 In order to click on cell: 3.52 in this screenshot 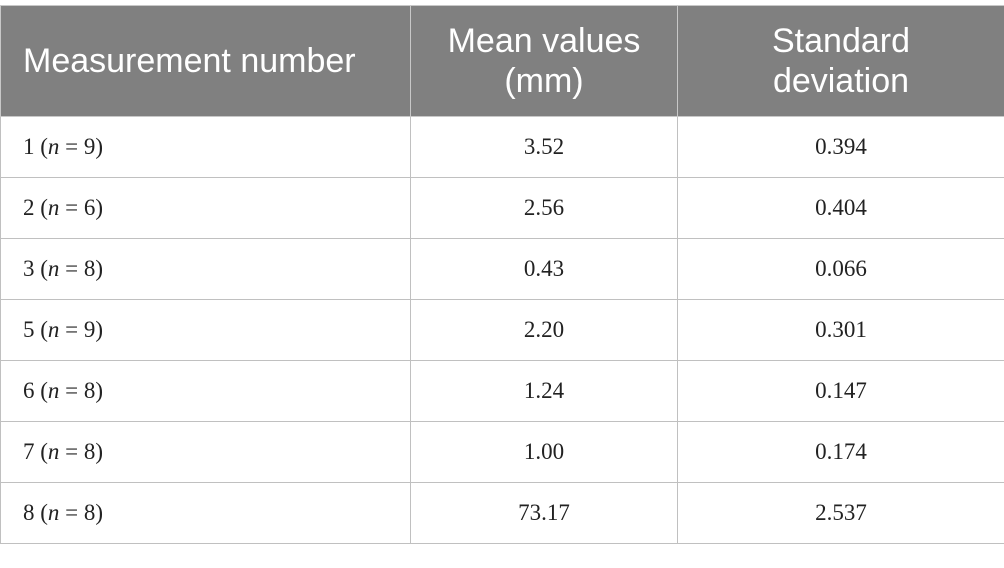, I will do `click(544, 147)`.